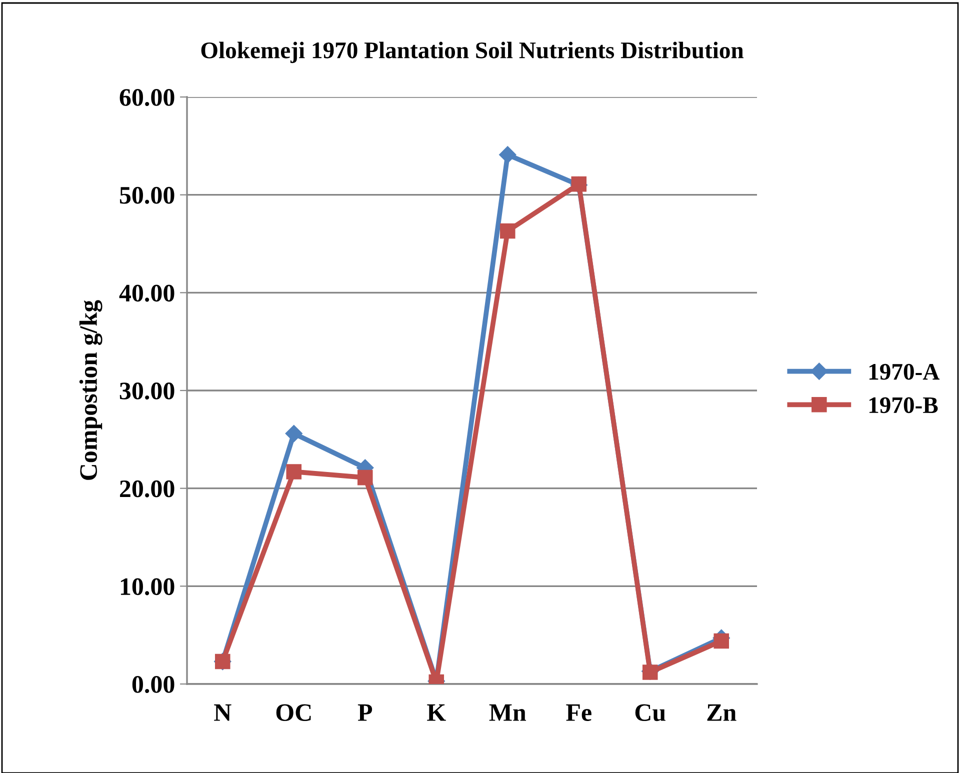 This screenshot has width=960, height=773. What do you see at coordinates (293, 713) in the screenshot?
I see `x-tick-label: OC` at bounding box center [293, 713].